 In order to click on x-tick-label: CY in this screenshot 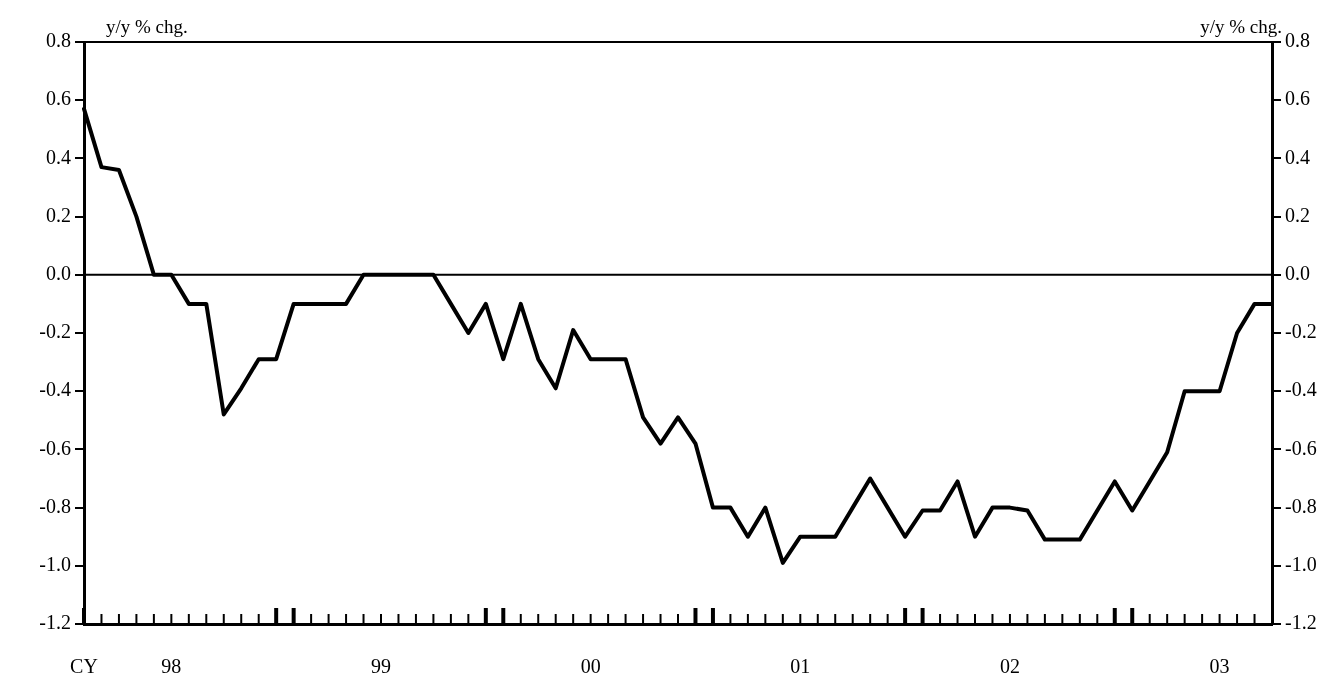, I will do `click(84, 666)`.